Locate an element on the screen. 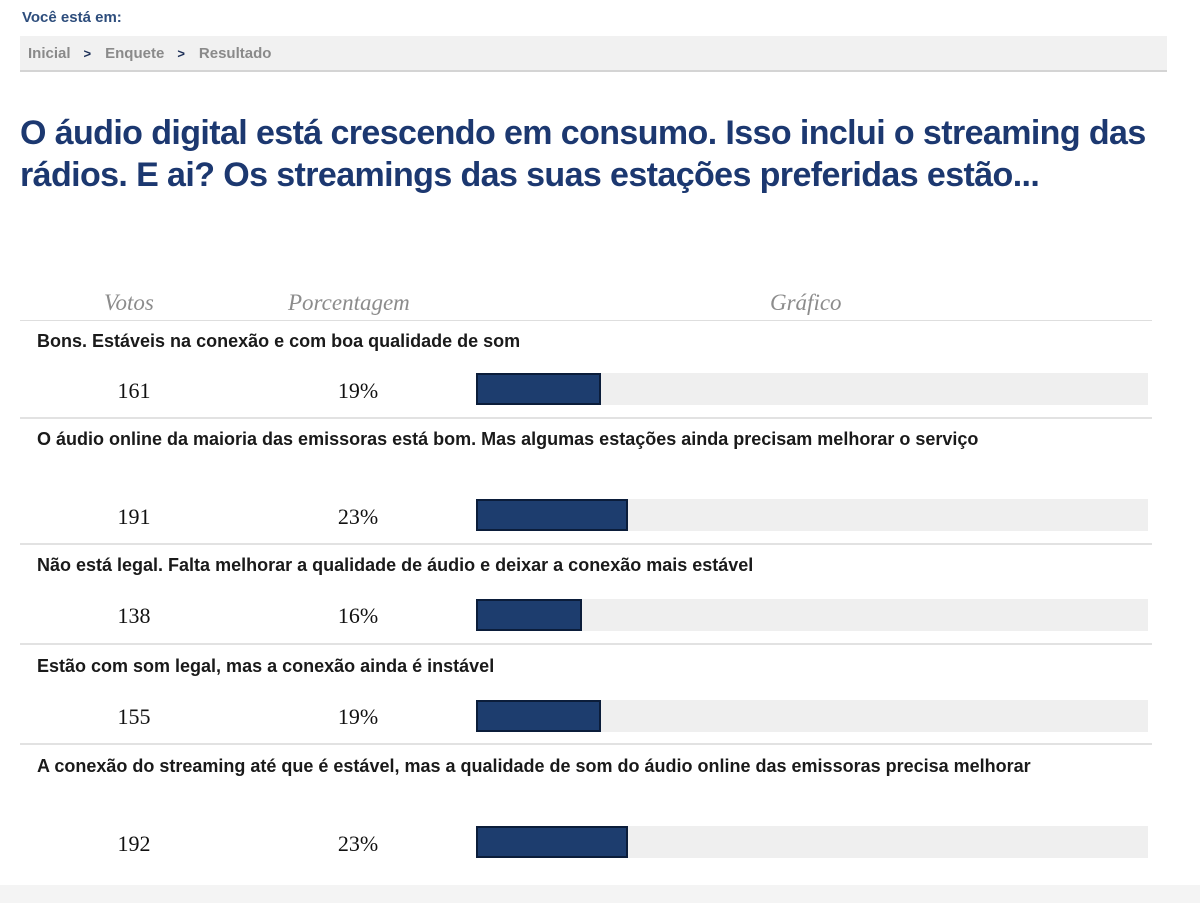 This screenshot has height=903, width=1200. vote-count: 138 is located at coordinates (134, 615).